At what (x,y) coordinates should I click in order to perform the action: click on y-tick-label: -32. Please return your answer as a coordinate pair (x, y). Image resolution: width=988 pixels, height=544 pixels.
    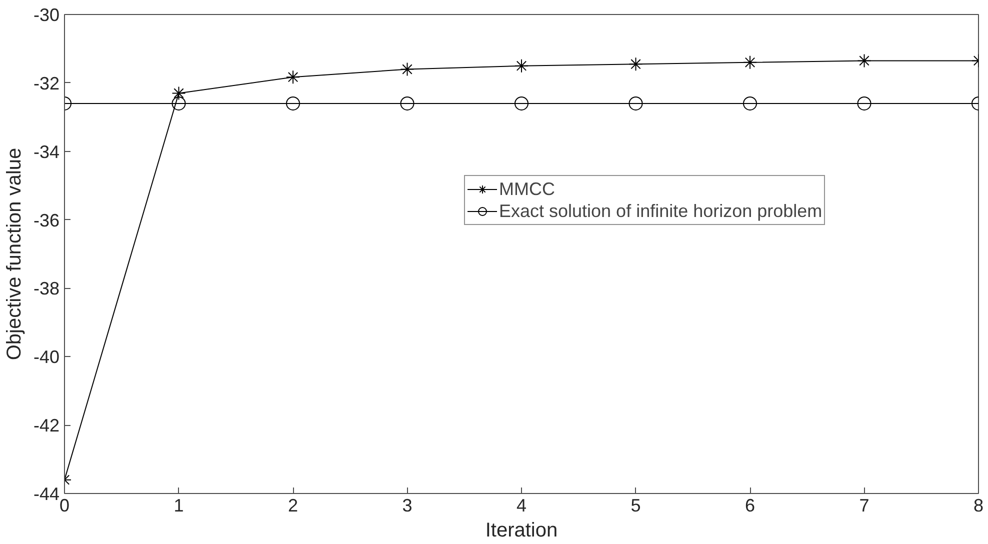
    Looking at the image, I should click on (46, 83).